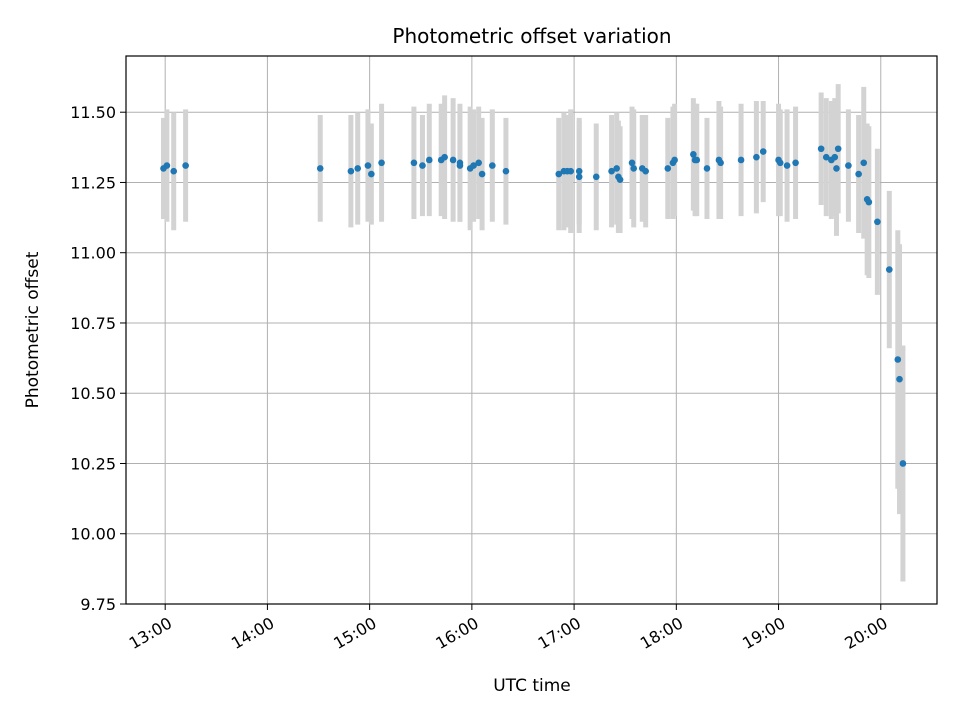 The image size is (960, 720). Describe the element at coordinates (532, 686) in the screenshot. I see `x-axis-title: UTC time` at that location.